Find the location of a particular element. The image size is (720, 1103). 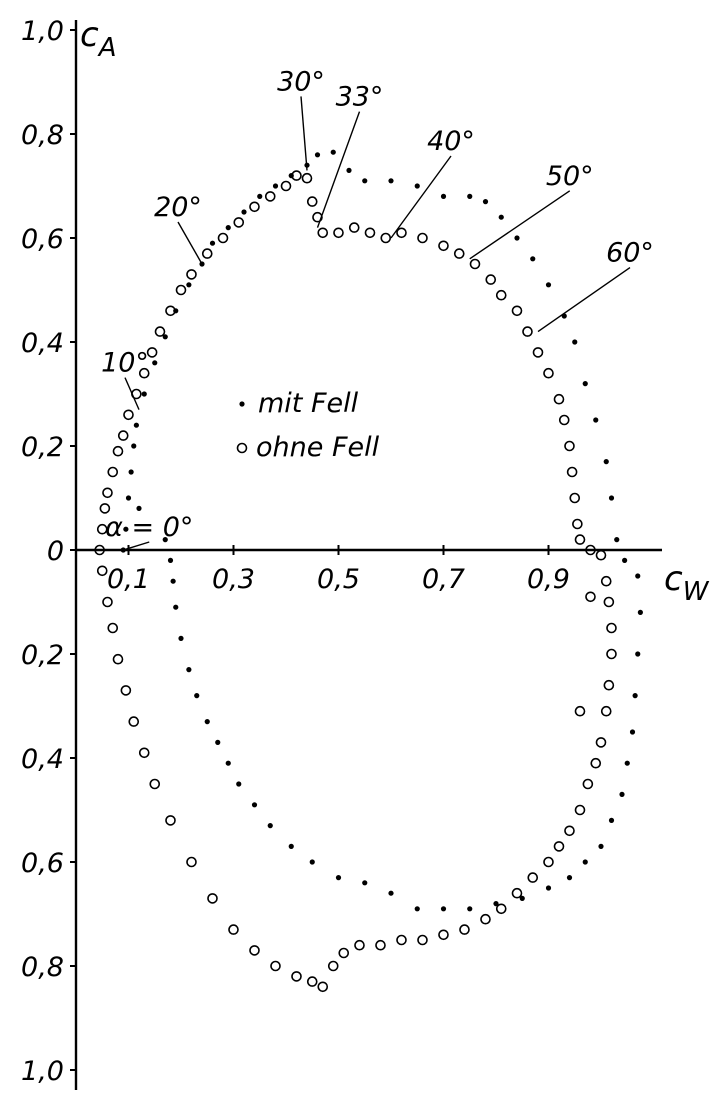

legend: mit Fell ohne Fell is located at coordinates (308, 425).